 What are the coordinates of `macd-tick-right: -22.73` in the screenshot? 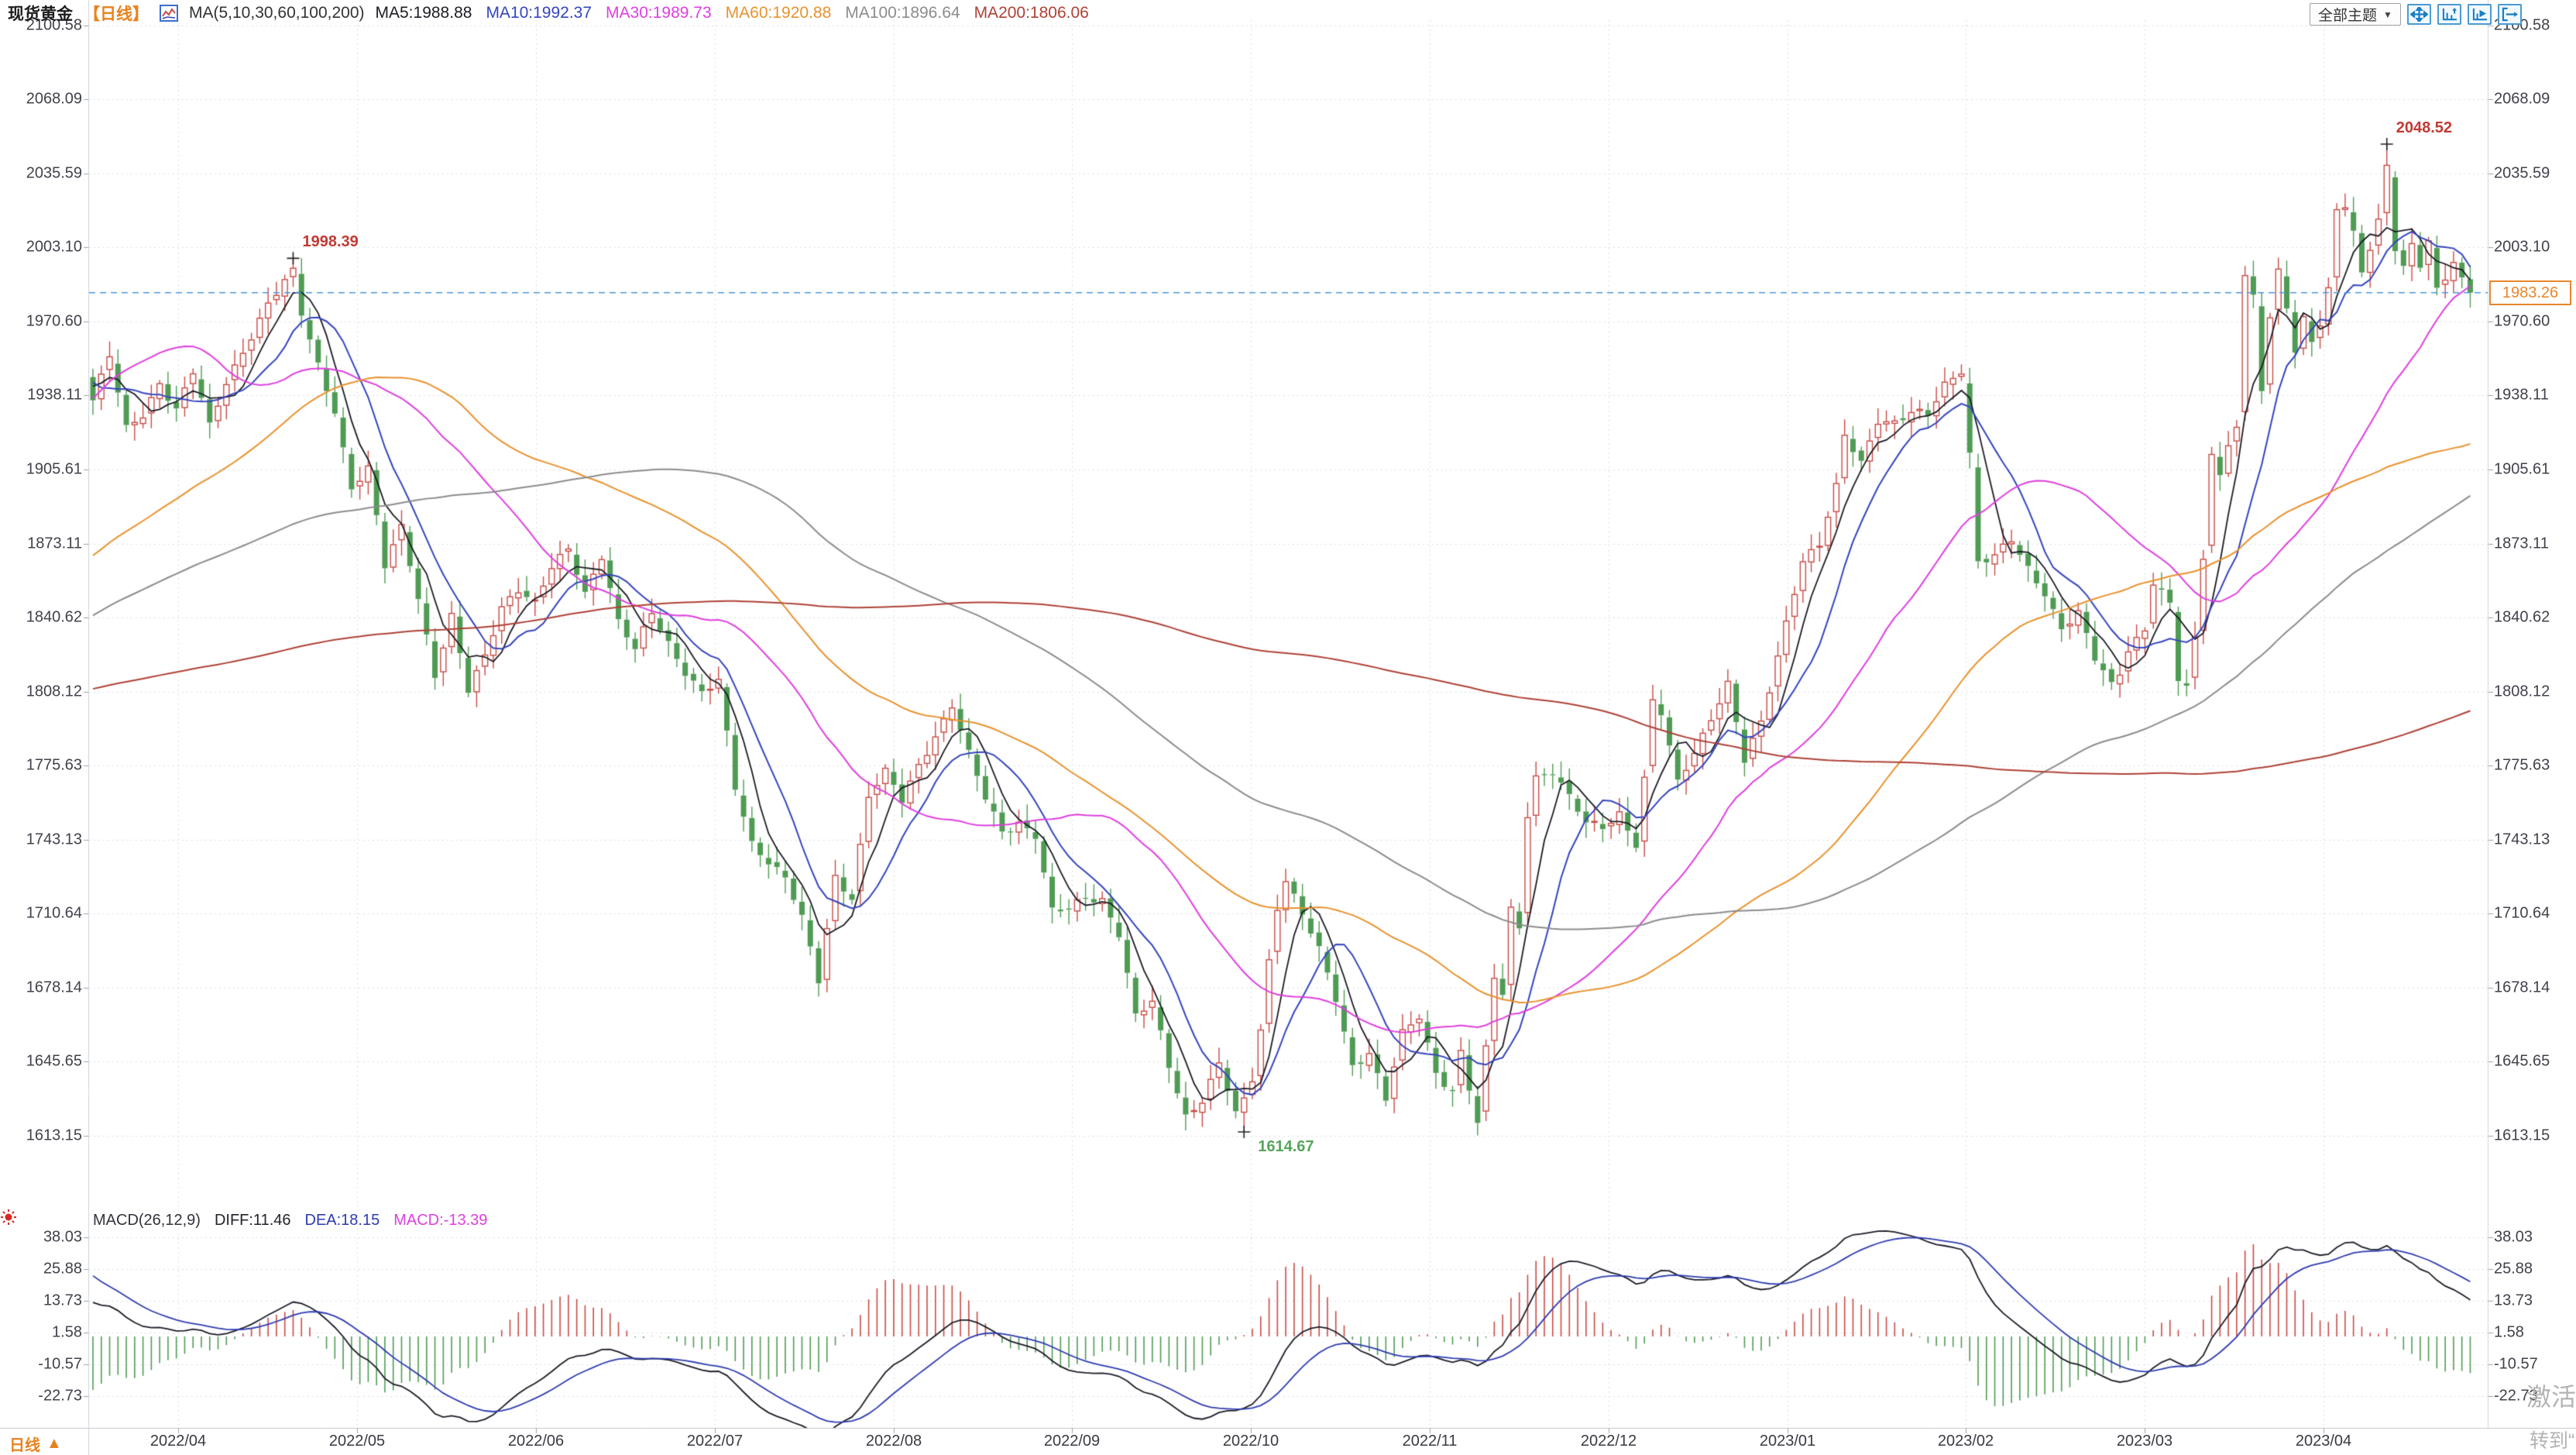 It's located at (2516, 1396).